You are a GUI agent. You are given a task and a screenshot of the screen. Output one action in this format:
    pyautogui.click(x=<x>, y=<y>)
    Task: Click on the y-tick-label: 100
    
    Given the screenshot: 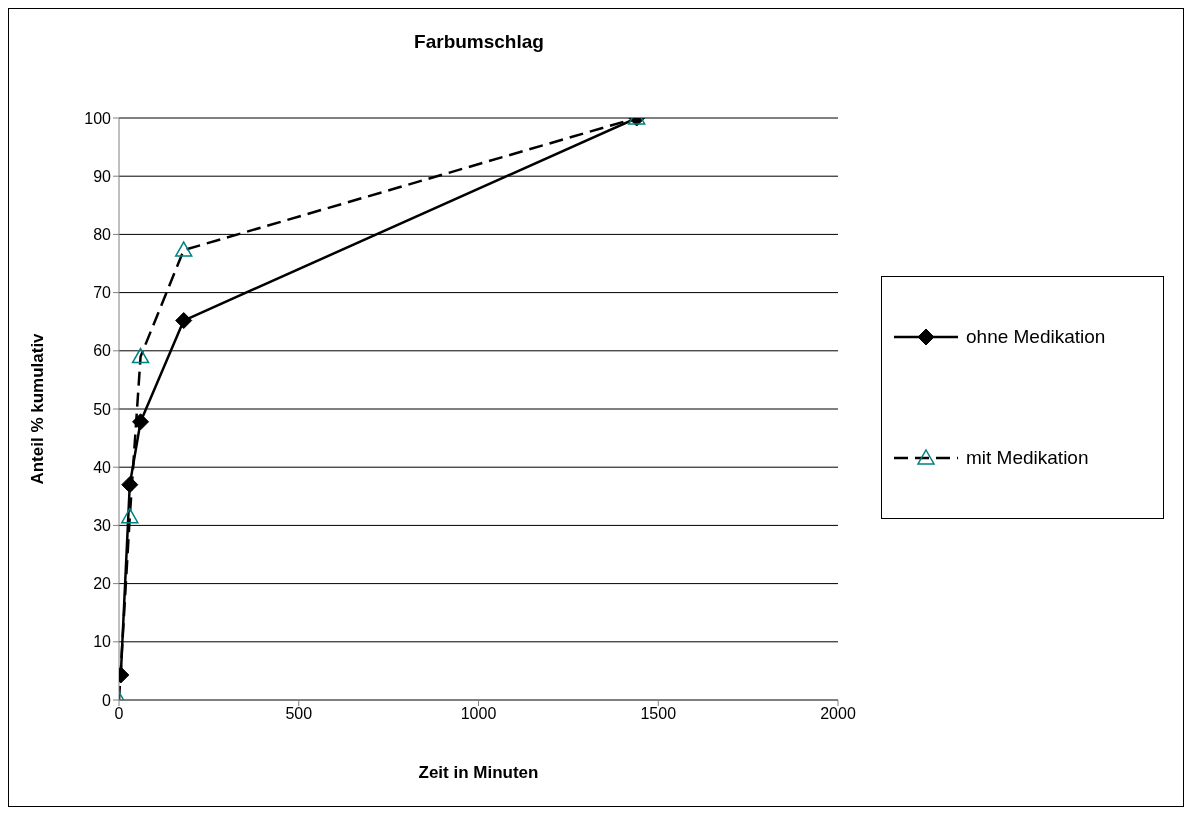 What is the action you would take?
    pyautogui.click(x=98, y=118)
    